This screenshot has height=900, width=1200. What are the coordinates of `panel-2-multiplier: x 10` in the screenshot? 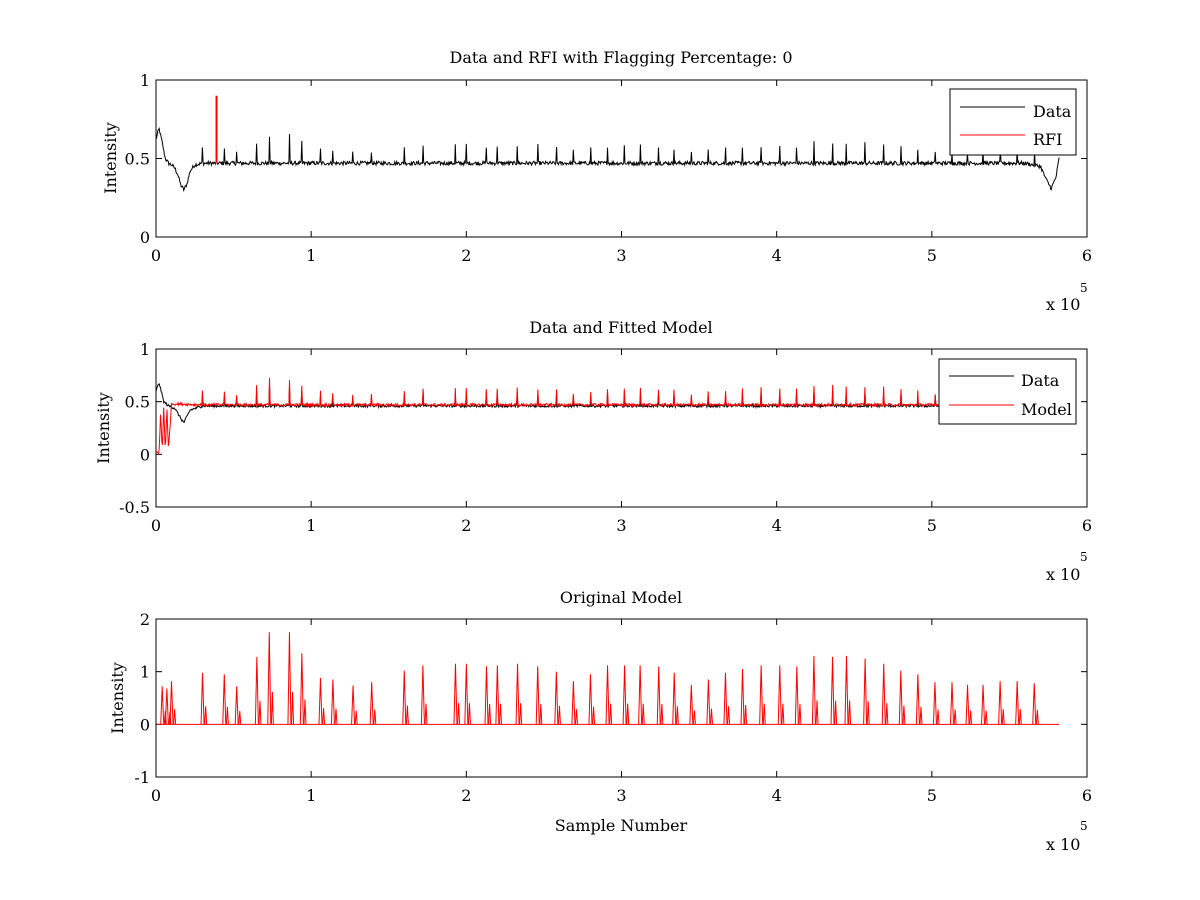 It's located at (1063, 574).